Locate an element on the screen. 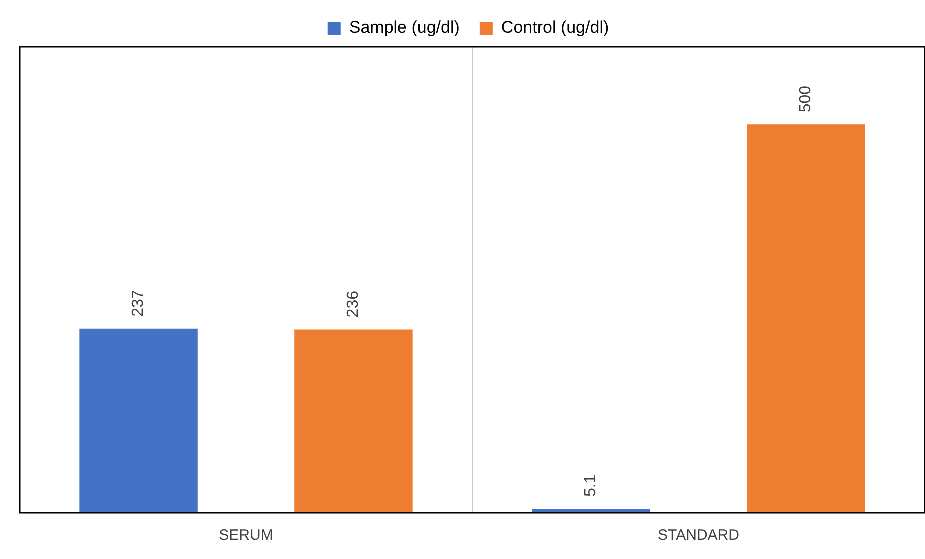 Image resolution: width=925 pixels, height=559 pixels. legend-label: Control (ug/dl) is located at coordinates (555, 28).